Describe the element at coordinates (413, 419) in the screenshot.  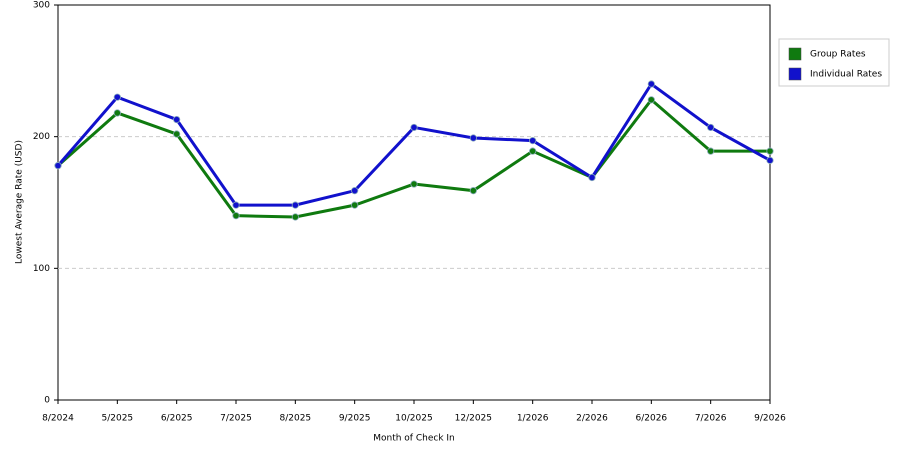
I see `x-tick-label: 10/2025` at that location.